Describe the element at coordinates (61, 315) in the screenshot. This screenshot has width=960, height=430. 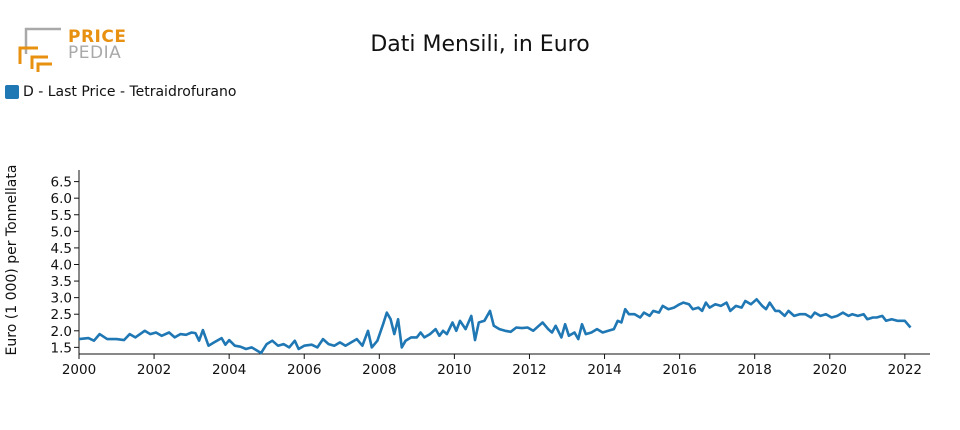
I see `y-tick-label: 2.5` at that location.